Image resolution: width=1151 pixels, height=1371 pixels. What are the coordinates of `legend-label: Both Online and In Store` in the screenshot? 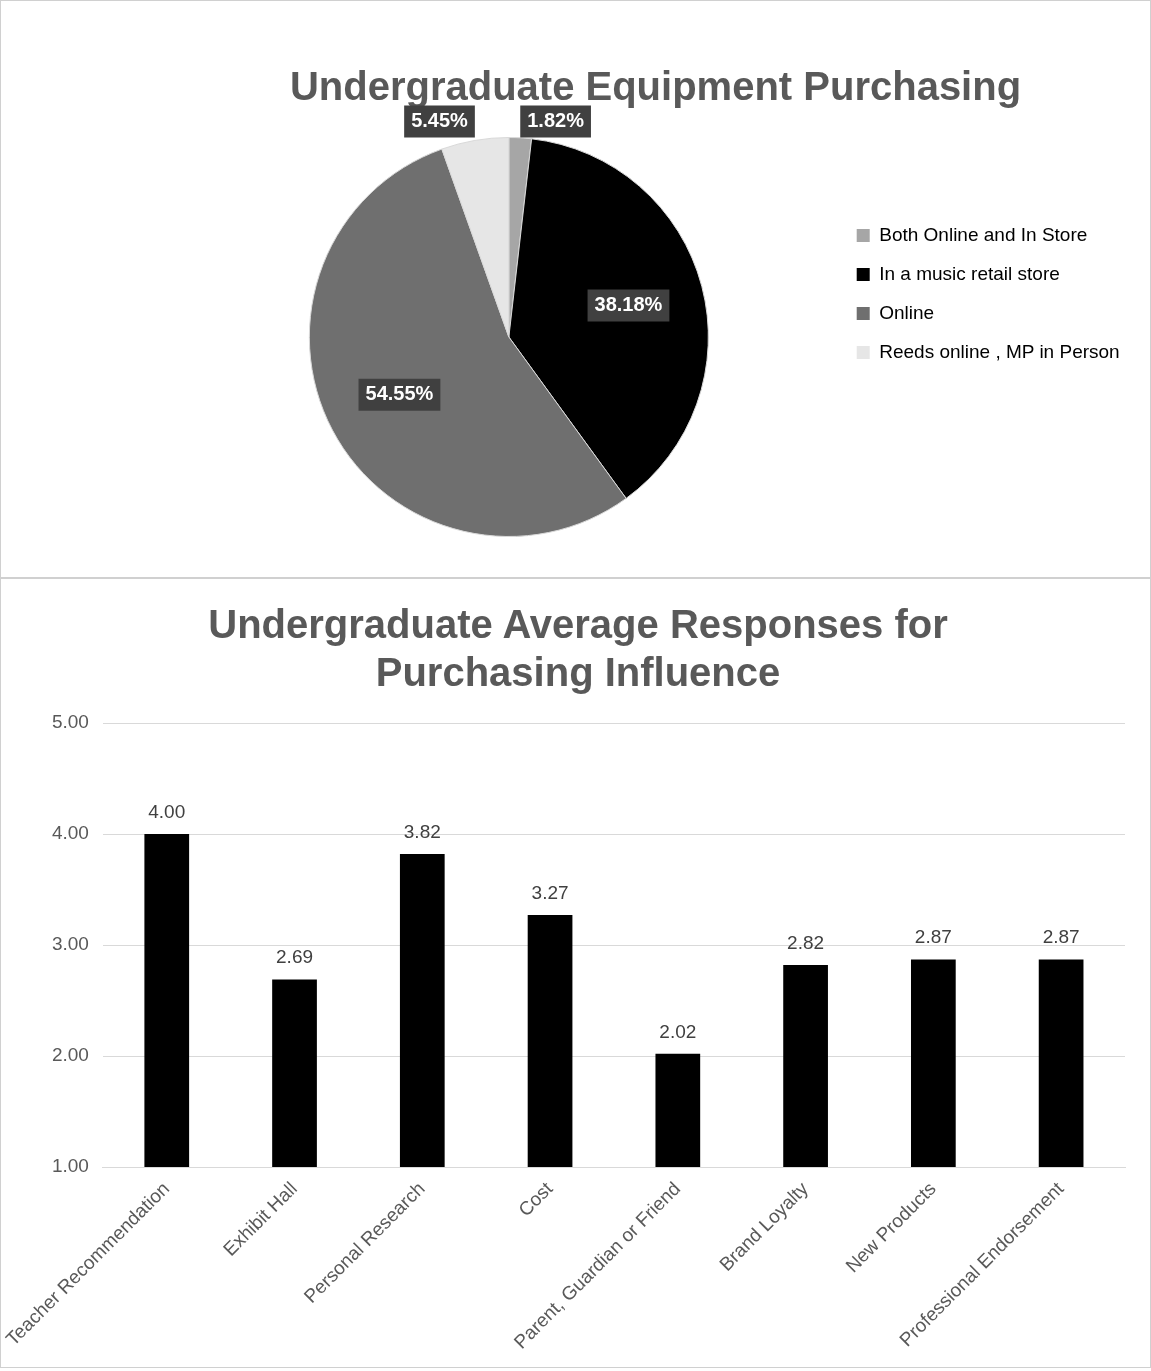 It's located at (983, 234).